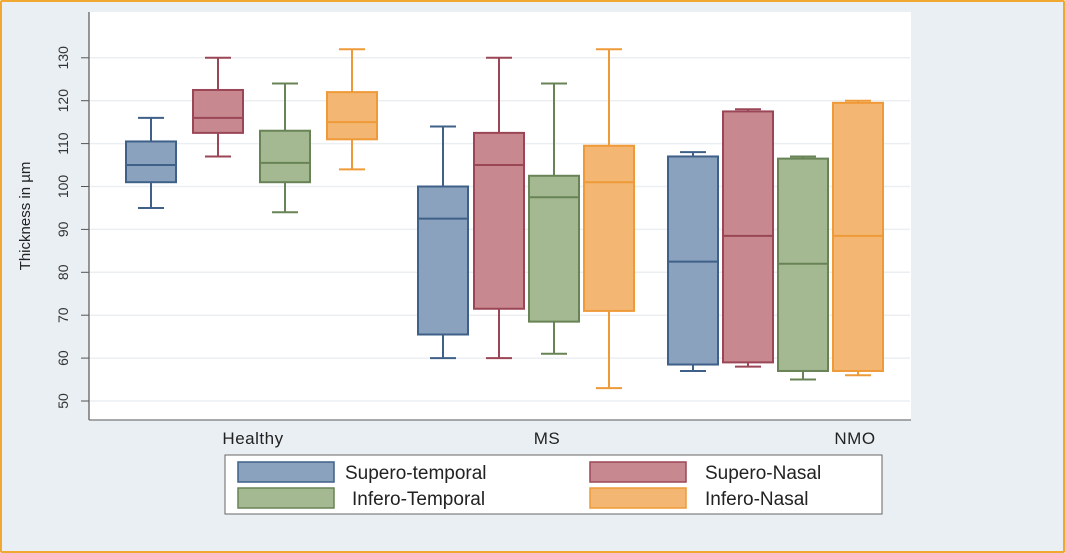 The width and height of the screenshot is (1065, 553). I want to click on box-infero-temporal-nmo, so click(803, 268).